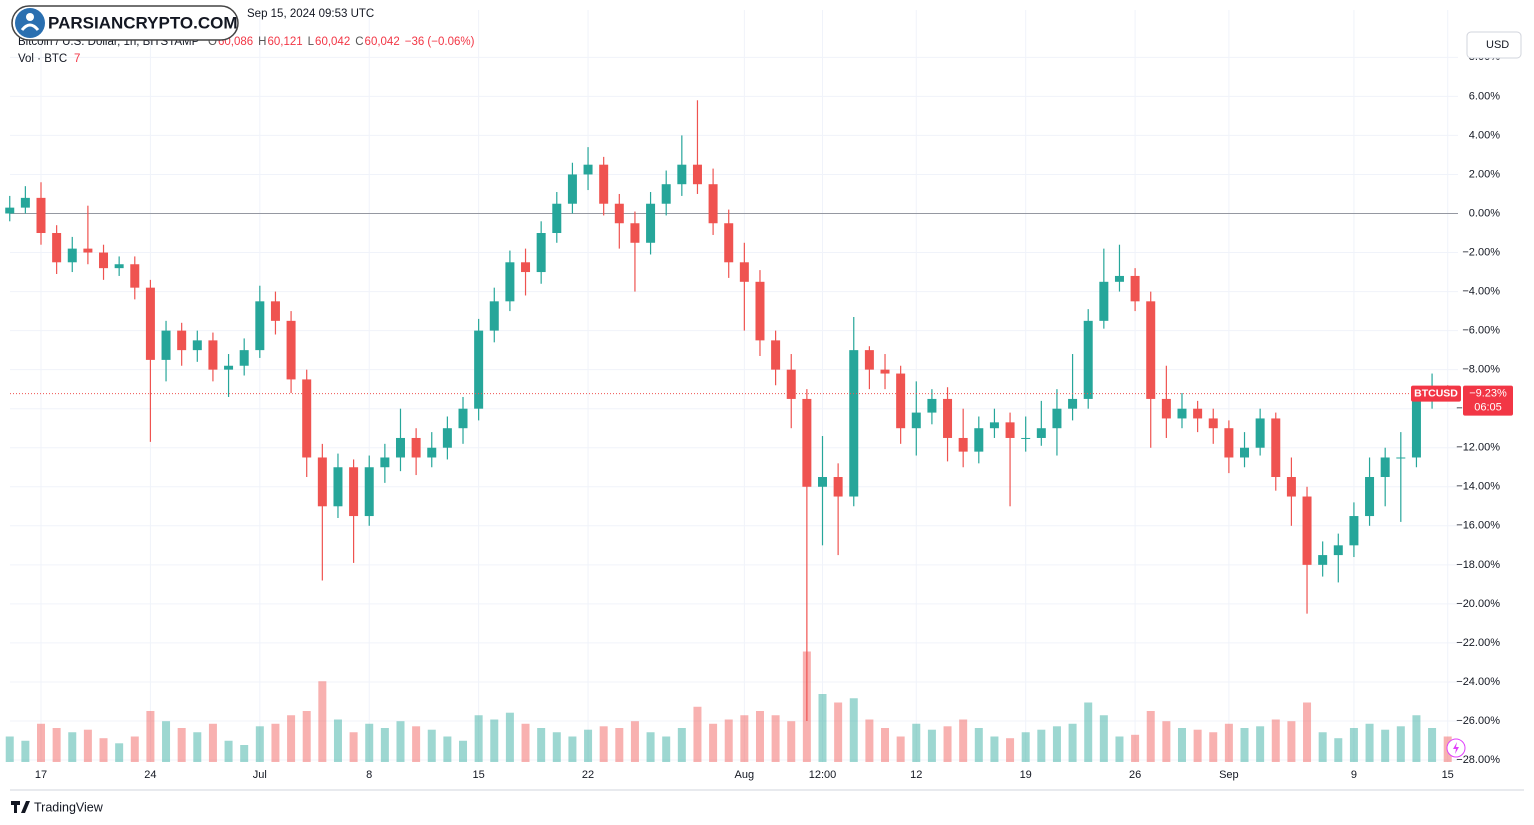 Image resolution: width=1534 pixels, height=825 pixels. Describe the element at coordinates (1484, 135) in the screenshot. I see `y-tick-label: 4.00%` at that location.